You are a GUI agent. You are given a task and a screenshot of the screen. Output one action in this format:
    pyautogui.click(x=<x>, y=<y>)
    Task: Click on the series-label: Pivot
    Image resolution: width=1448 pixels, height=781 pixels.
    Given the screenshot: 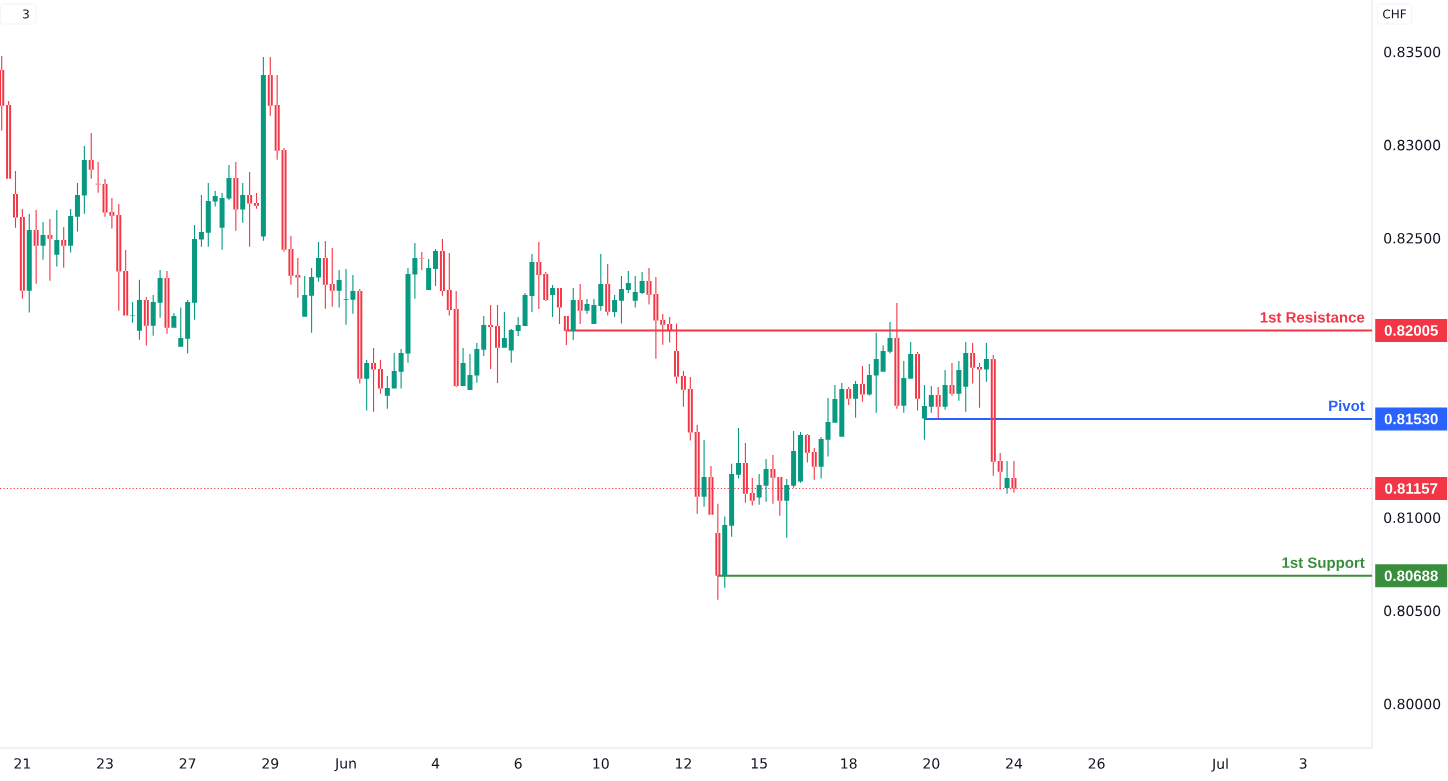 What is the action you would take?
    pyautogui.click(x=1347, y=406)
    